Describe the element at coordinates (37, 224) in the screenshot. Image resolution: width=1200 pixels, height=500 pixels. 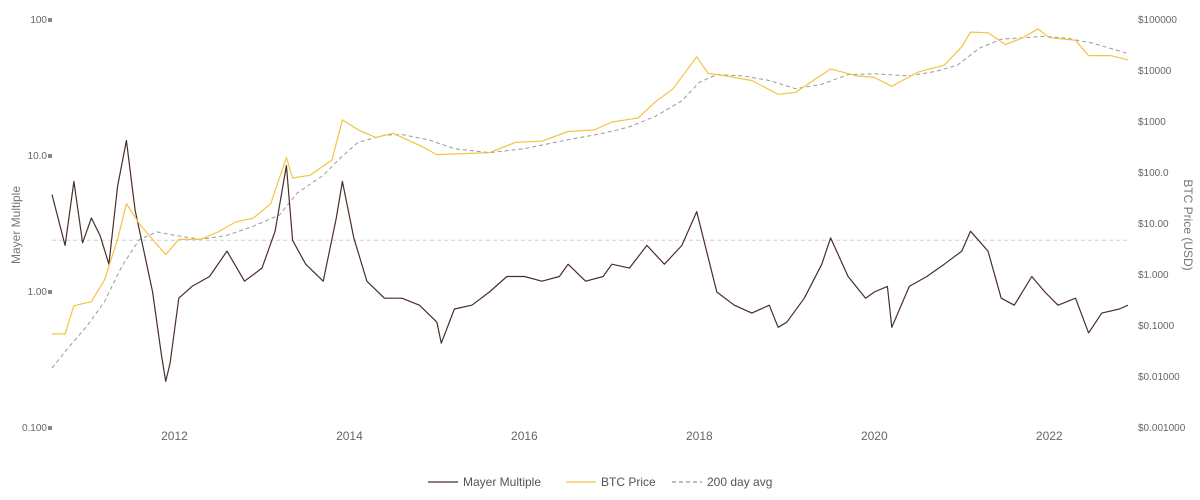
I see `left-axis-ticks: 0.100 1.00 10.0 100` at that location.